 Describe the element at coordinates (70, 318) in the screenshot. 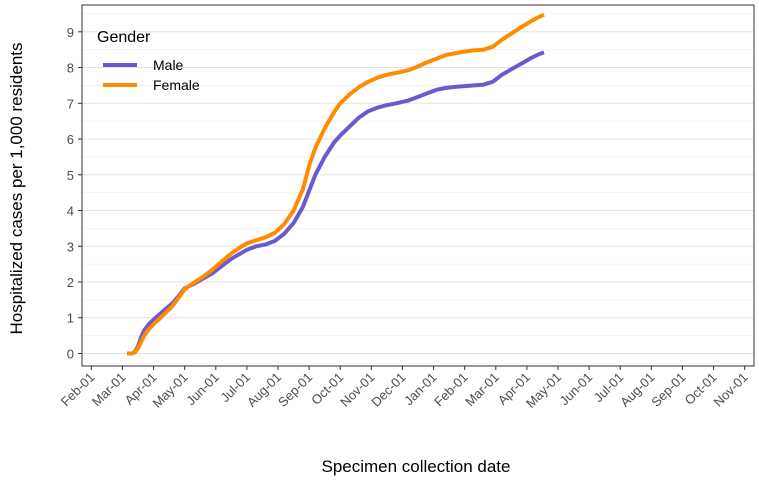

I see `y-tick-label: 1` at that location.